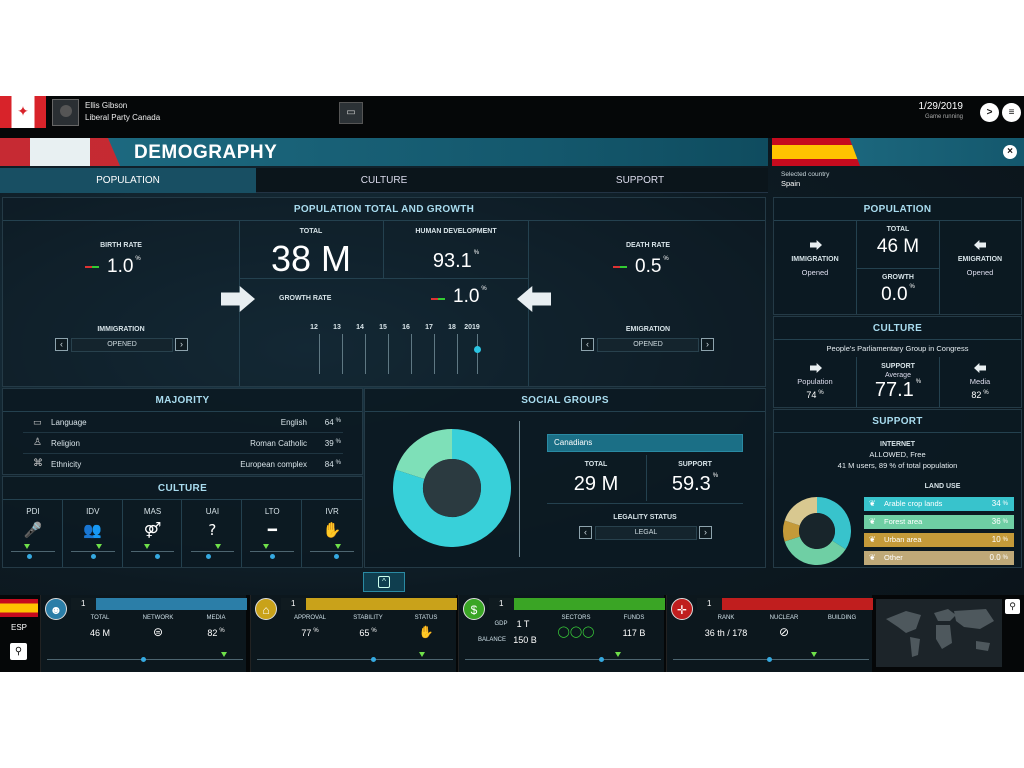  I want to click on immigration-next-button: ›, so click(181, 344).